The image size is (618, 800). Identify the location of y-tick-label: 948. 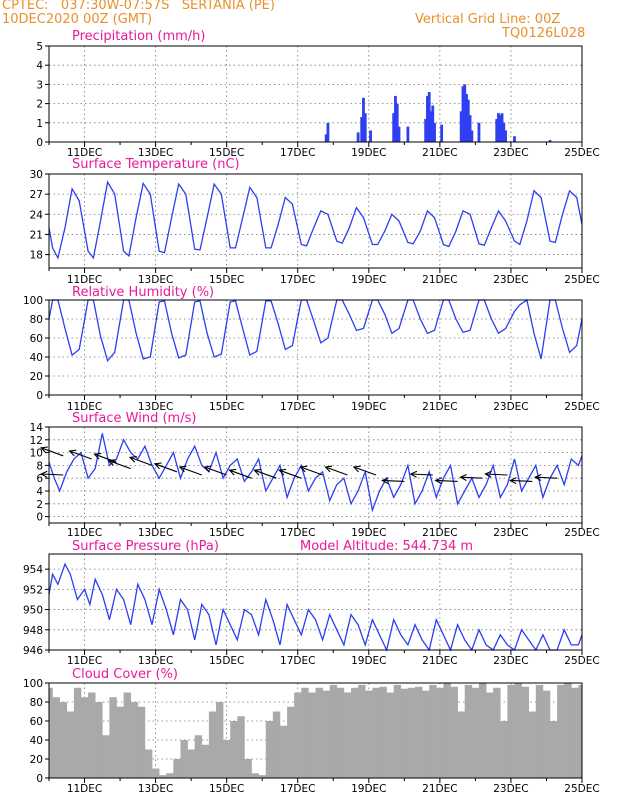
(33, 631).